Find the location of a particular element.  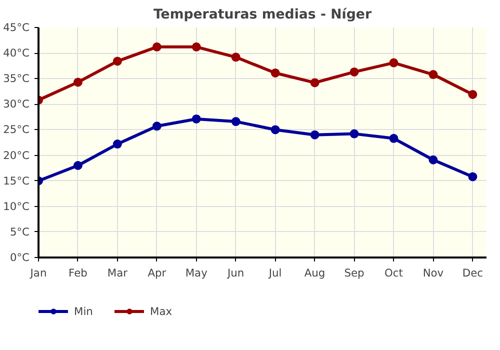

x-tick-label: Sep is located at coordinates (354, 273).